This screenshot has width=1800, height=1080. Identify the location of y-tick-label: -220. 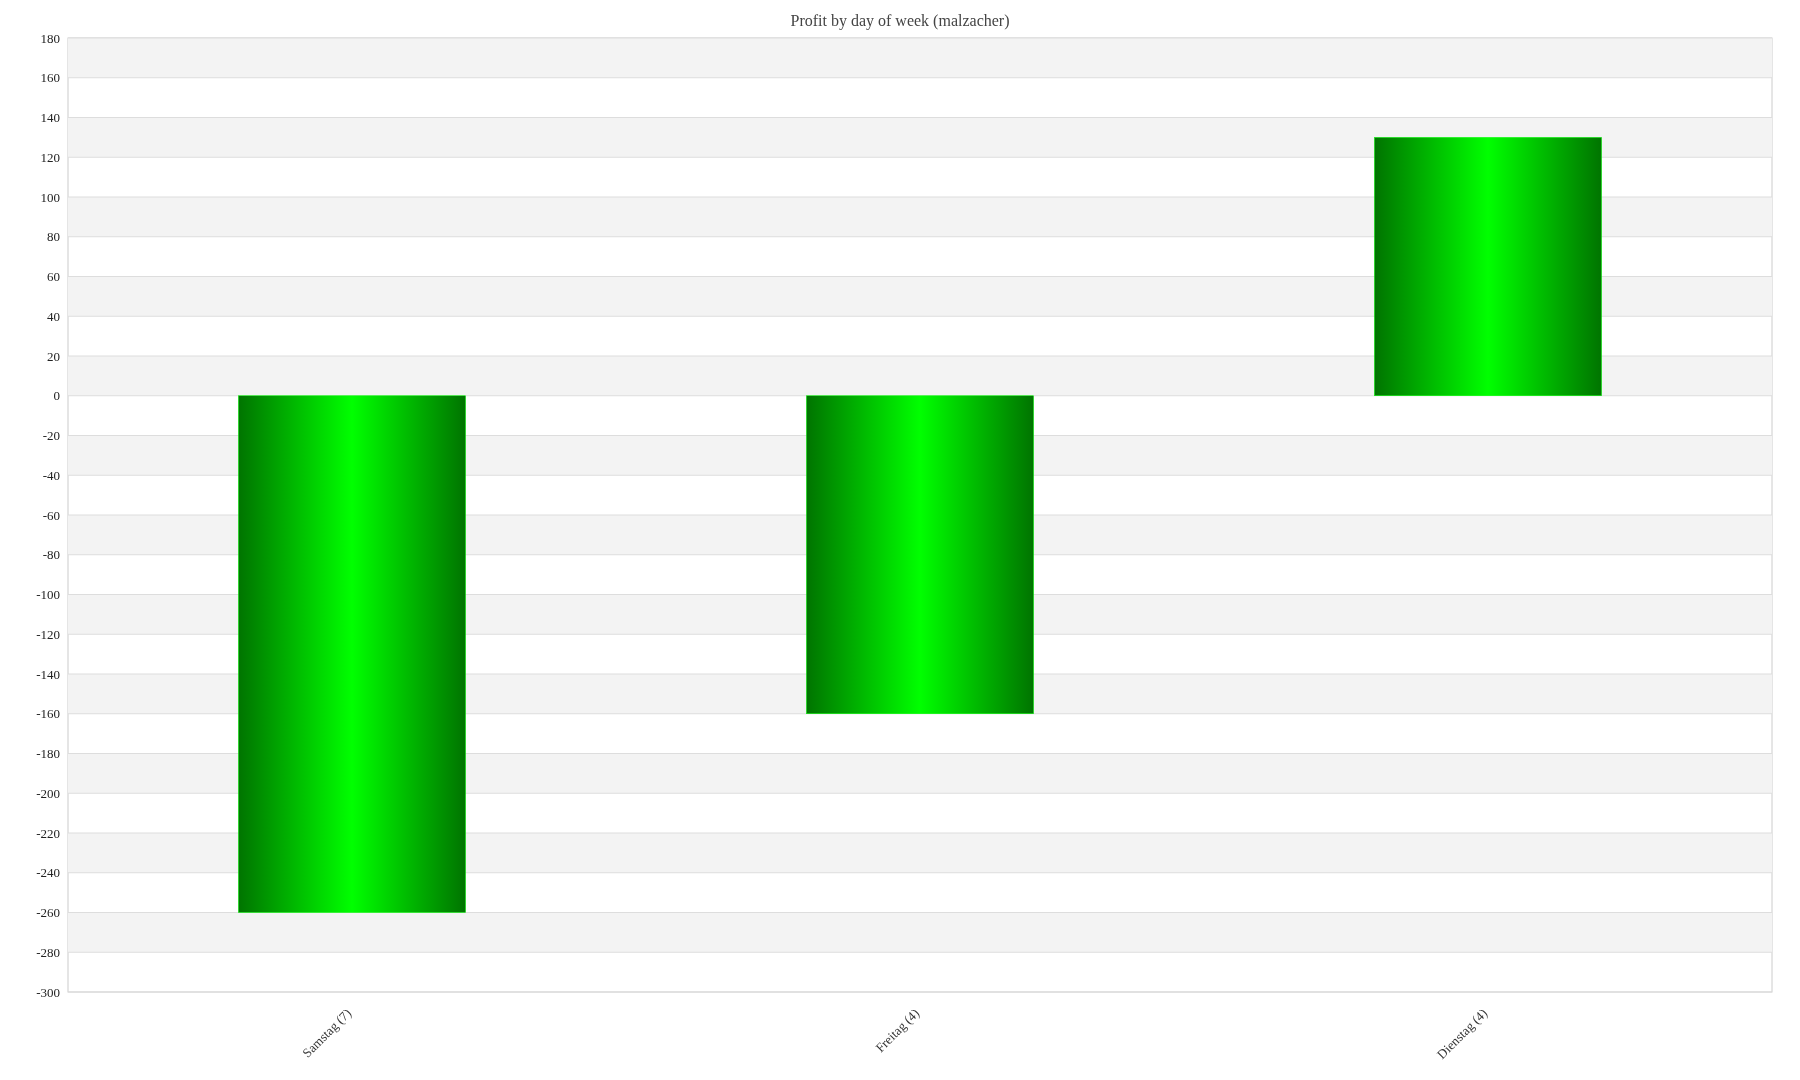
(48, 833).